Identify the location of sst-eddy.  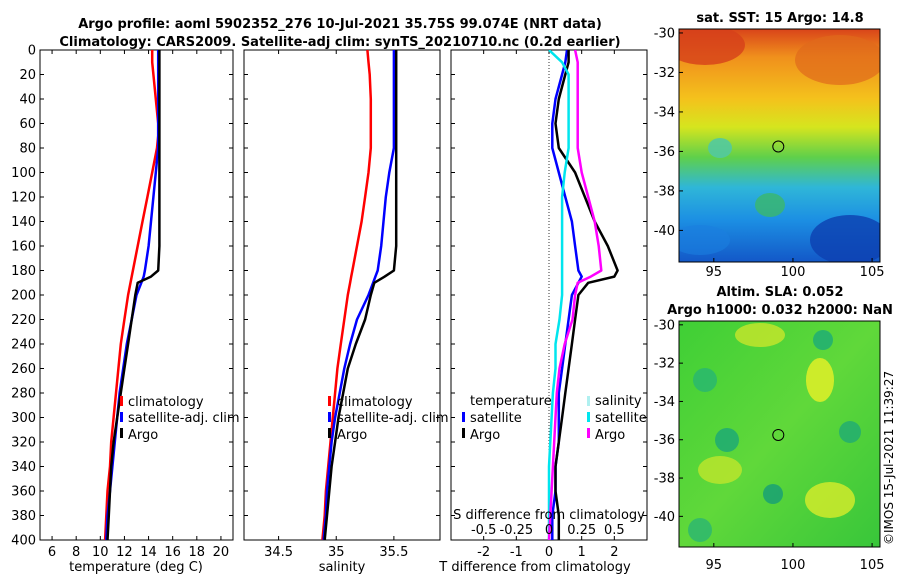
(770, 205).